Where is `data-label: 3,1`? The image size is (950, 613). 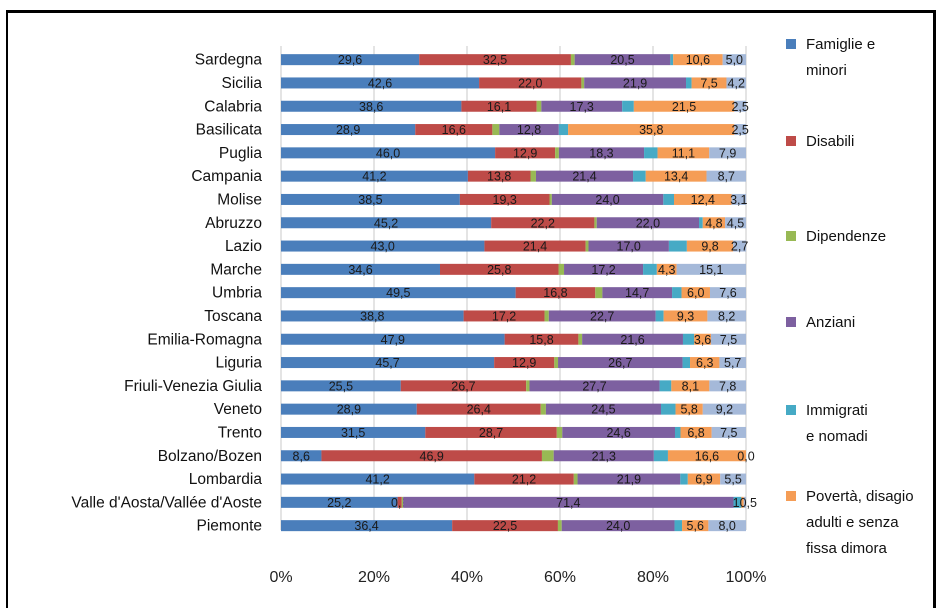
data-label: 3,1 is located at coordinates (738, 200).